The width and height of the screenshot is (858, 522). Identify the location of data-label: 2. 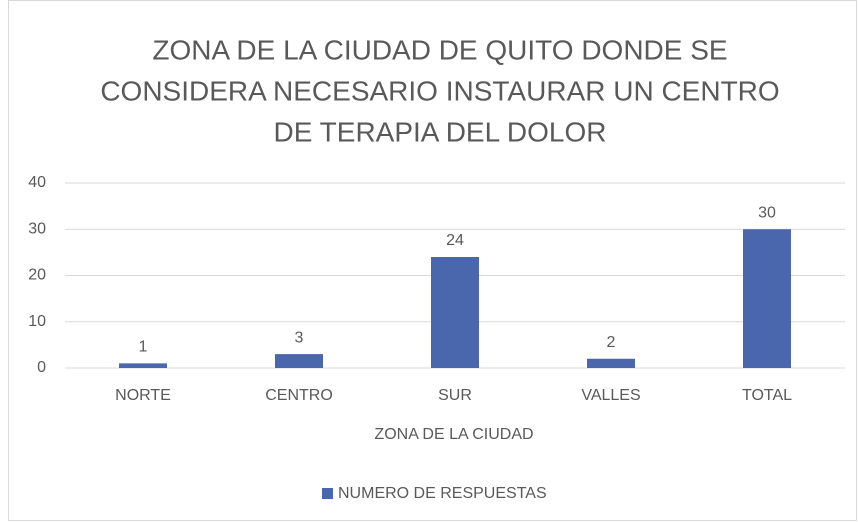
(611, 342).